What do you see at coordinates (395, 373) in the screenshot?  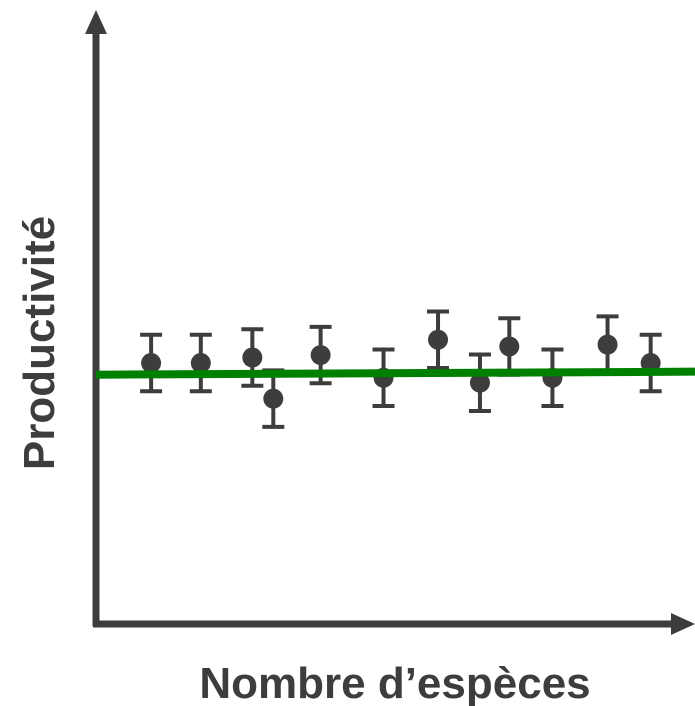 I see `trend-line` at bounding box center [395, 373].